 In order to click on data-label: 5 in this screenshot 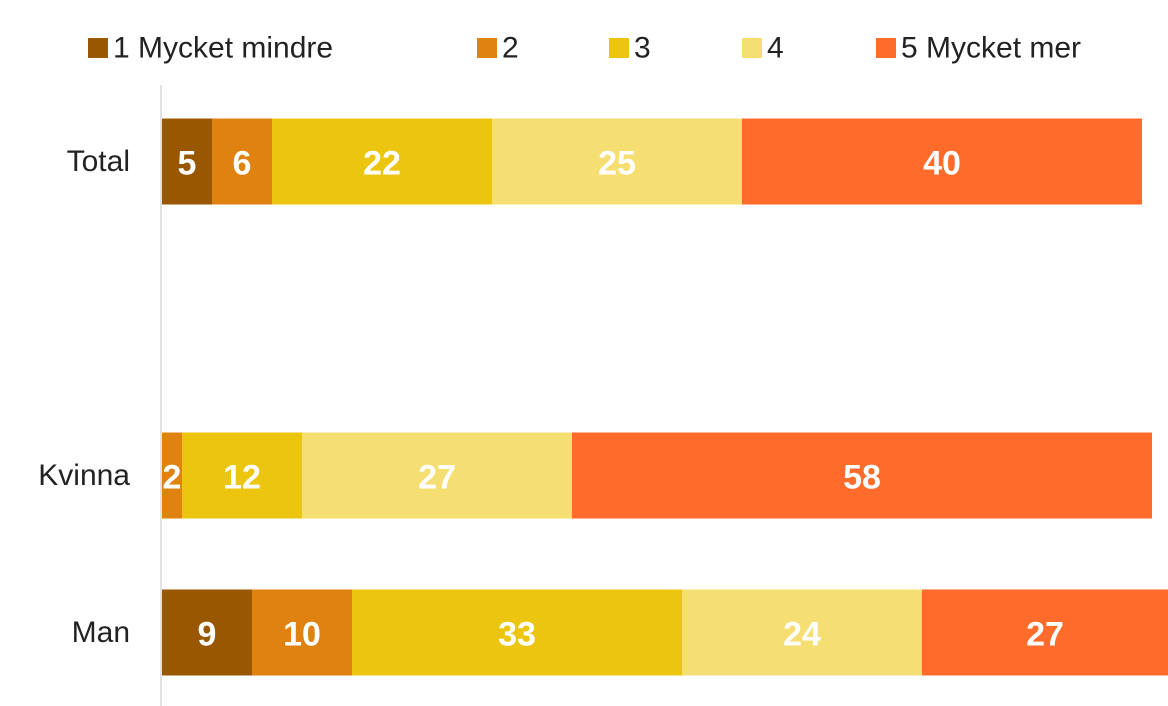, I will do `click(187, 164)`.